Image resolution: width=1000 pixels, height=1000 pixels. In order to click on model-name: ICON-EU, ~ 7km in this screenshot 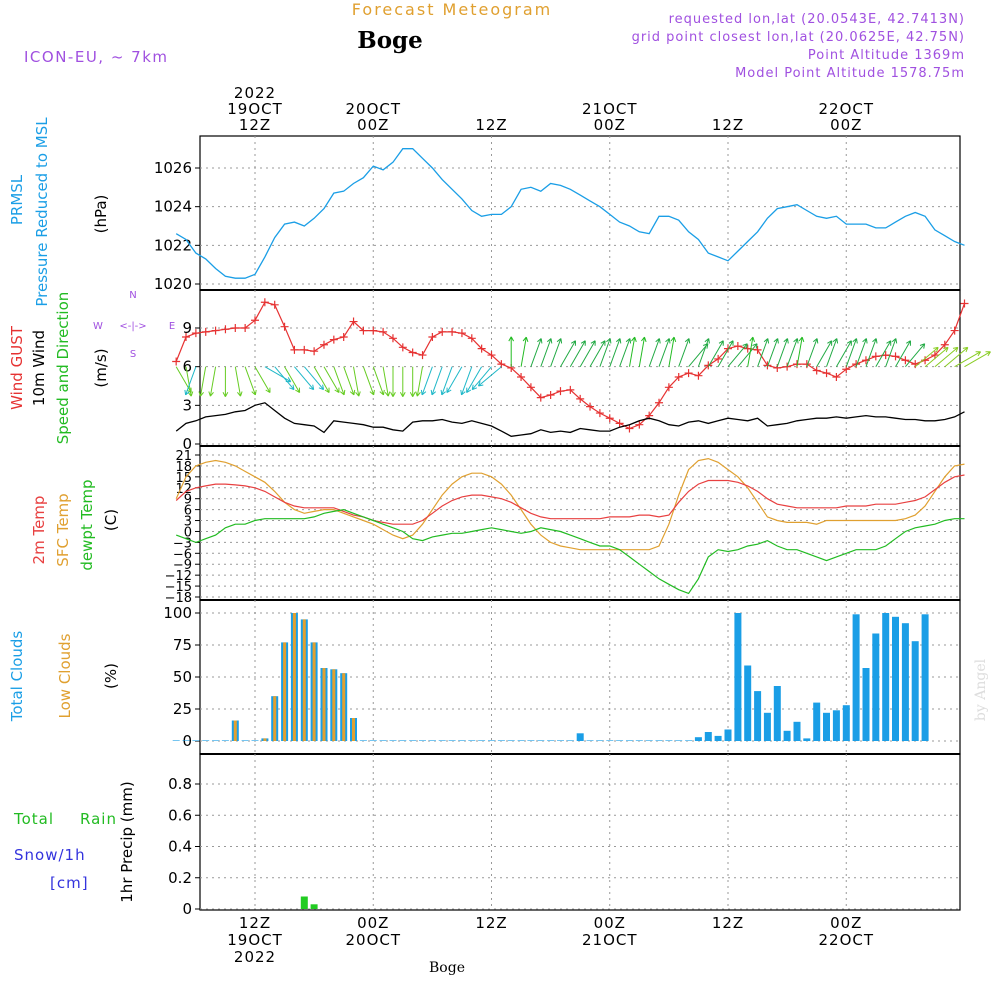, I will do `click(96, 57)`.